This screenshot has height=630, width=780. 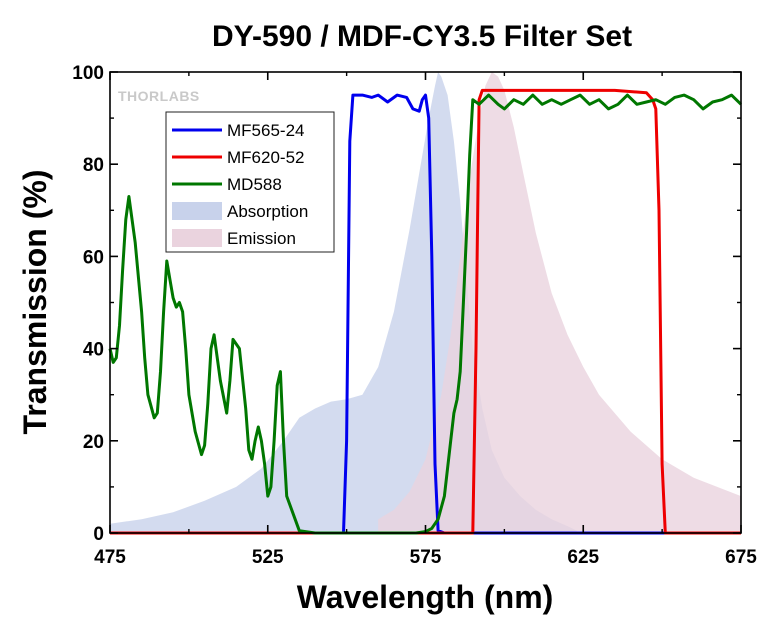 I want to click on legend-frame, so click(x=250, y=182).